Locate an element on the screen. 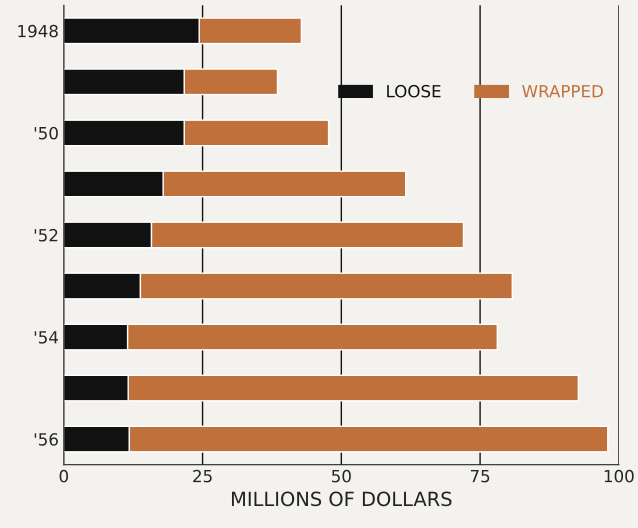  y-tick-label: '52 is located at coordinates (46, 235).